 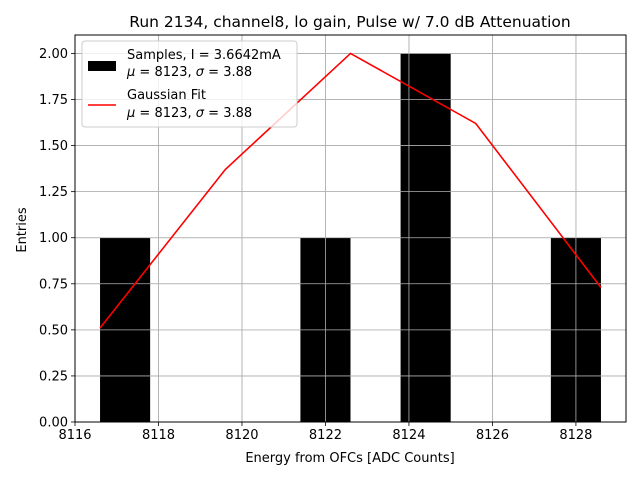 What do you see at coordinates (166, 95) in the screenshot?
I see `legend-label-fit: Gaussian Fit` at bounding box center [166, 95].